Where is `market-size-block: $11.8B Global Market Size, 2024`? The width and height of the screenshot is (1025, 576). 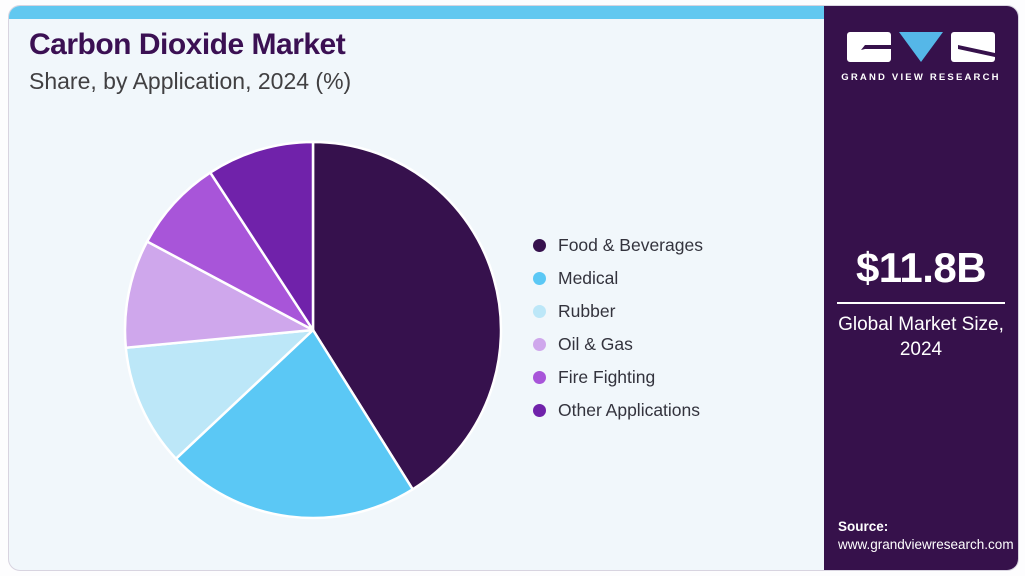 market-size-block: $11.8B Global Market Size, 2024 is located at coordinates (921, 303).